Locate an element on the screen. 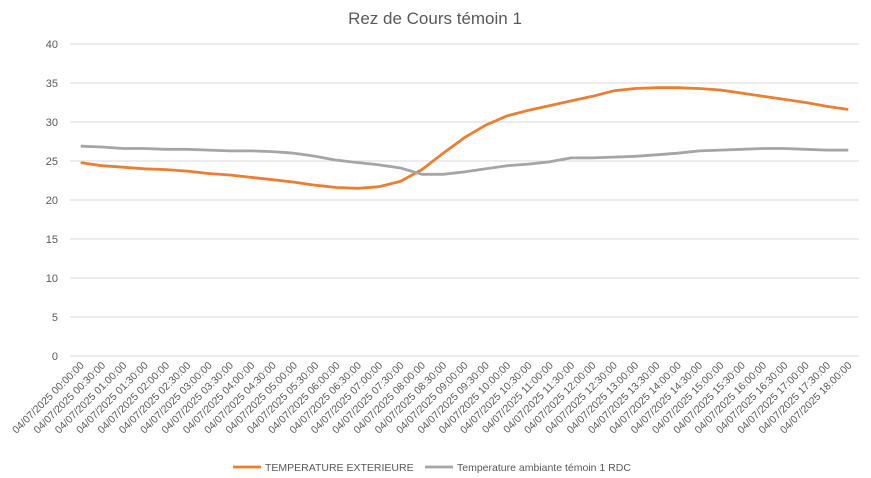 Image resolution: width=871 pixels, height=478 pixels. y-tick-label: 5 is located at coordinates (55, 318).